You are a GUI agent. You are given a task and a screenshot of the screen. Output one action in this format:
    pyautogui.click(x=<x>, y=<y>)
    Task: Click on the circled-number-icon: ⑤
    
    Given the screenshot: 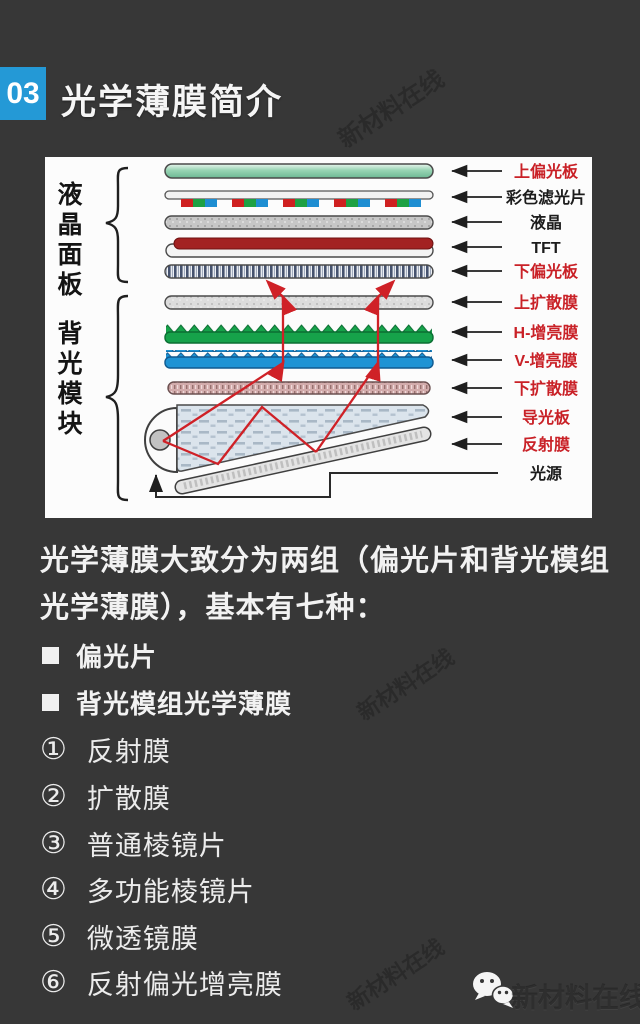 What is the action you would take?
    pyautogui.click(x=53, y=936)
    